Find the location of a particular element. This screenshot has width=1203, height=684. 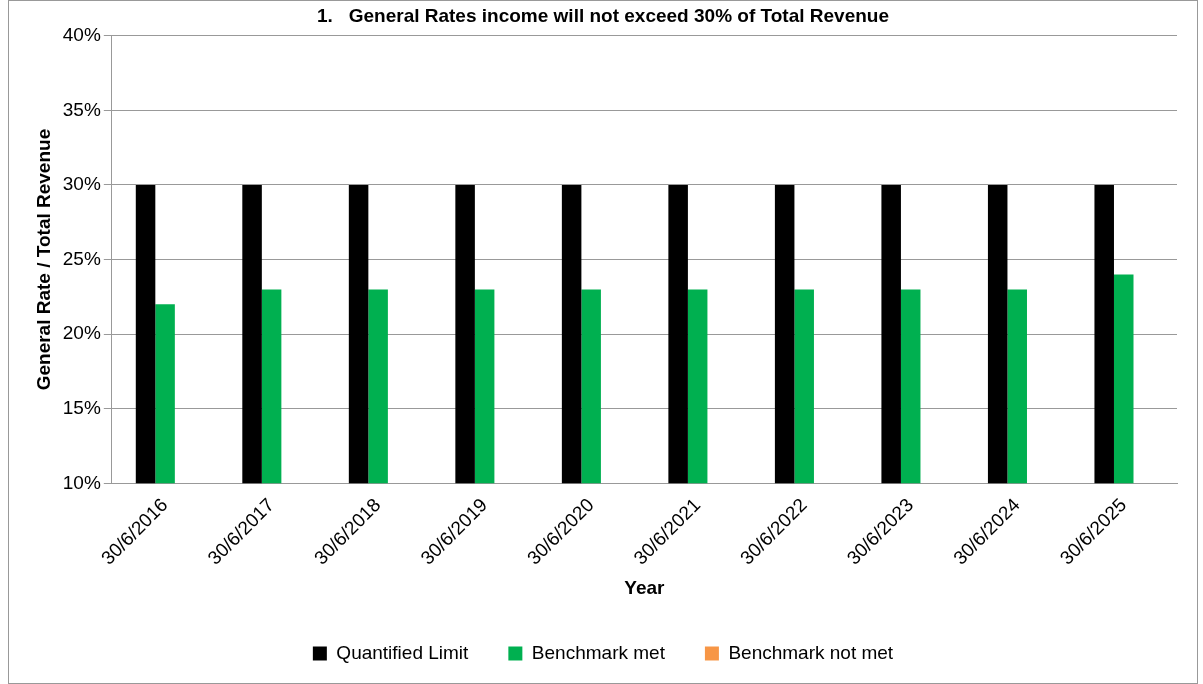

legend-label: Benchmark not met is located at coordinates (811, 652).